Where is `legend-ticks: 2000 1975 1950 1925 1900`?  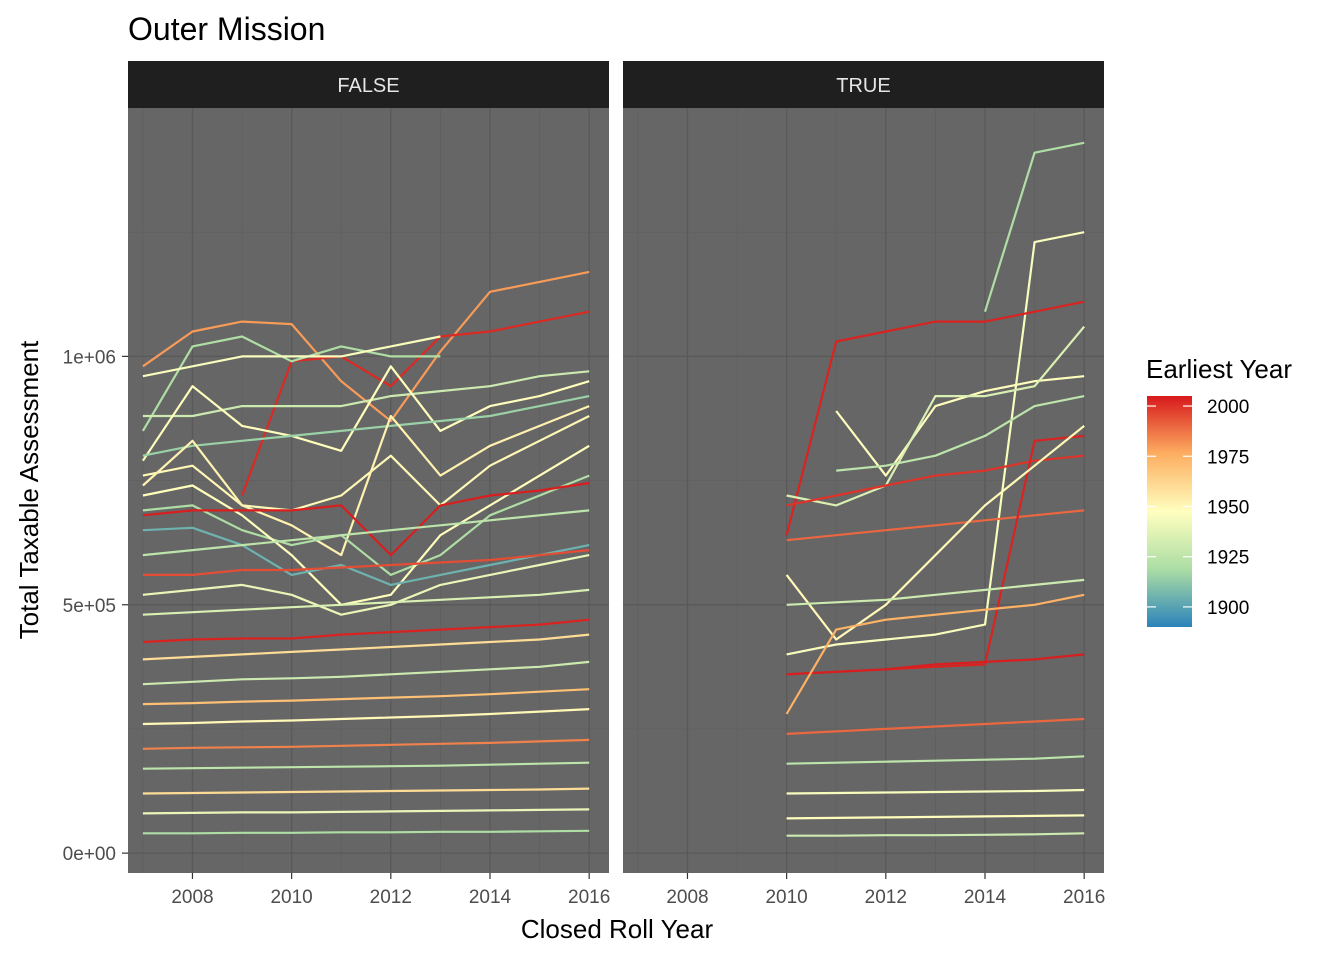
legend-ticks: 2000 1975 1950 1925 1900 is located at coordinates (1198, 508).